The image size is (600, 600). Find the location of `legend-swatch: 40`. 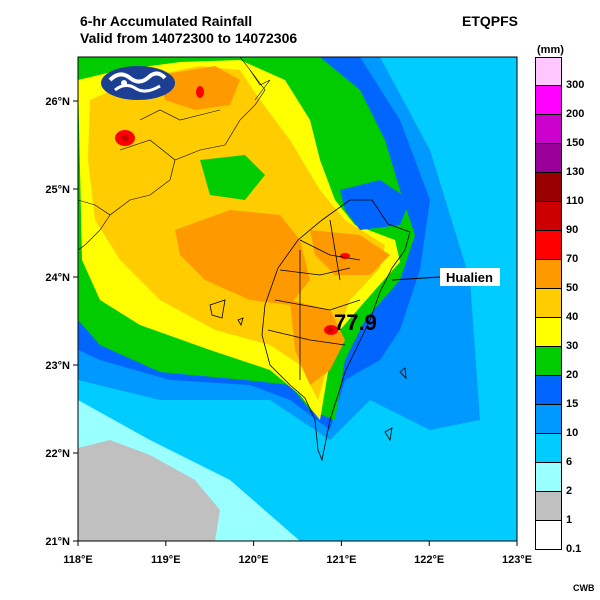

legend-swatch: 40 is located at coordinates (556, 306).